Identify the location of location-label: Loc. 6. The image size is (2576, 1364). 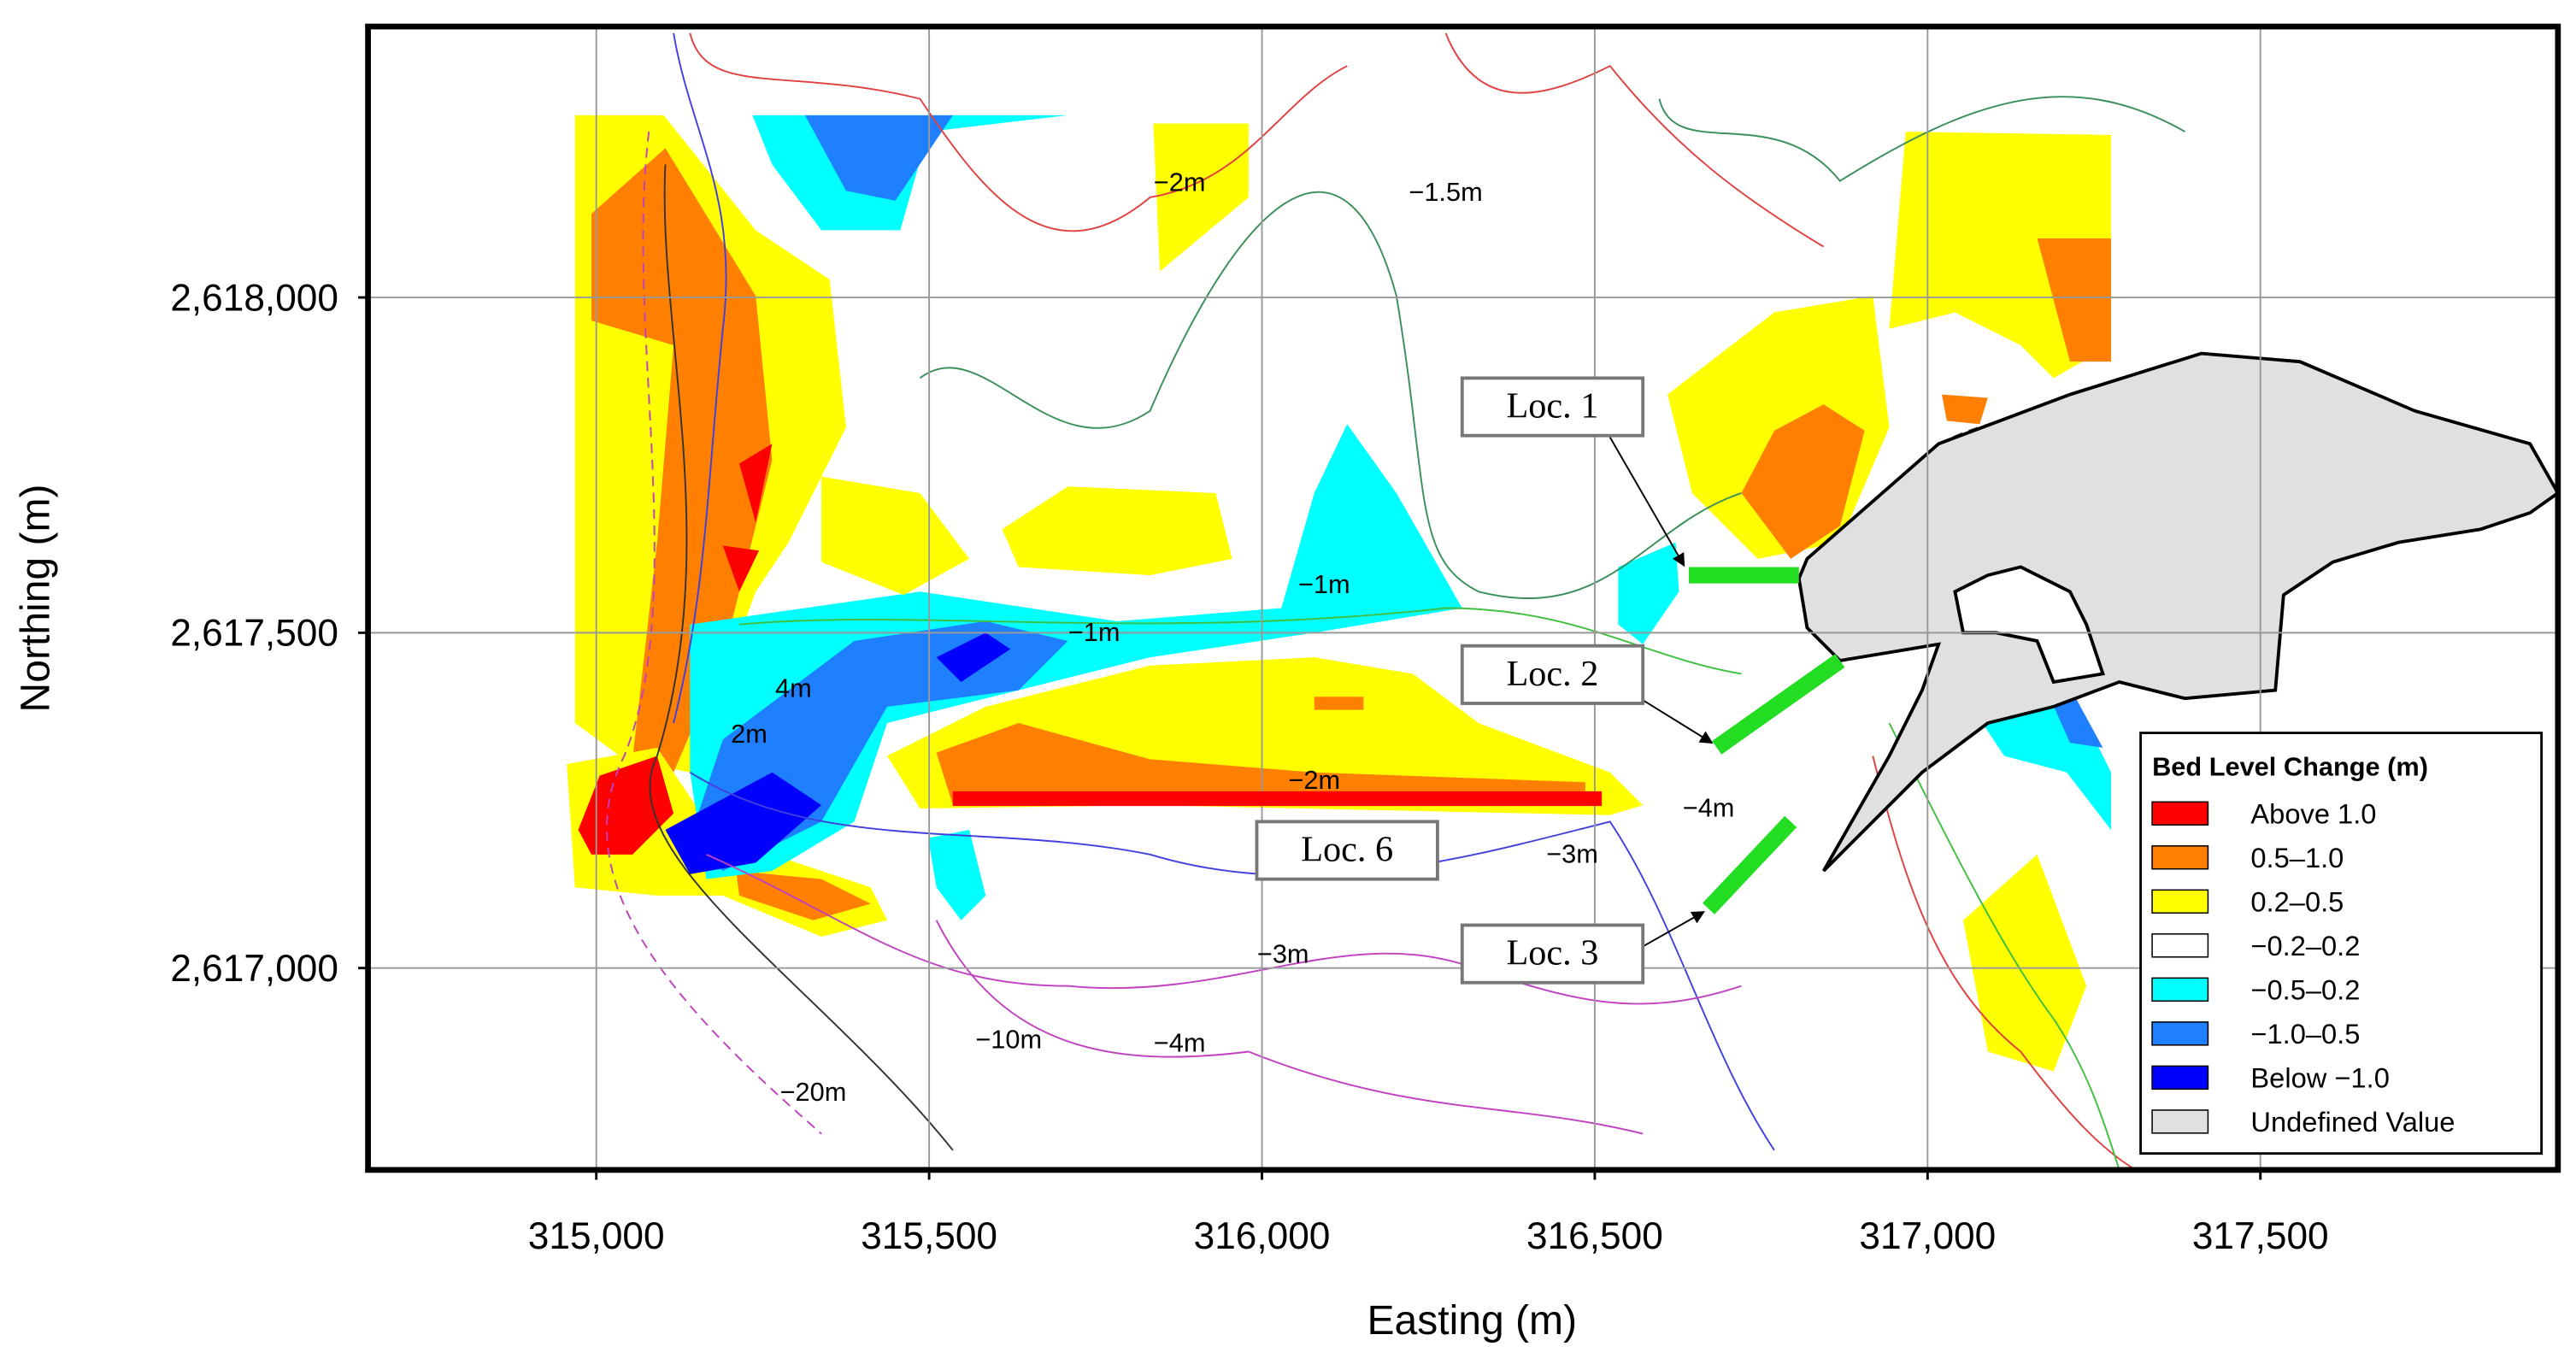
(1347, 850).